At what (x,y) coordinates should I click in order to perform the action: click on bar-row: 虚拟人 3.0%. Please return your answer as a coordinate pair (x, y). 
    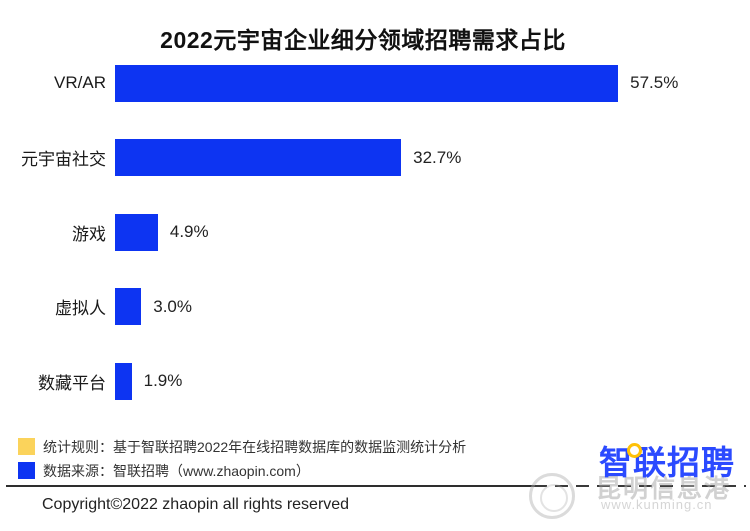
    Looking at the image, I should click on (375, 307).